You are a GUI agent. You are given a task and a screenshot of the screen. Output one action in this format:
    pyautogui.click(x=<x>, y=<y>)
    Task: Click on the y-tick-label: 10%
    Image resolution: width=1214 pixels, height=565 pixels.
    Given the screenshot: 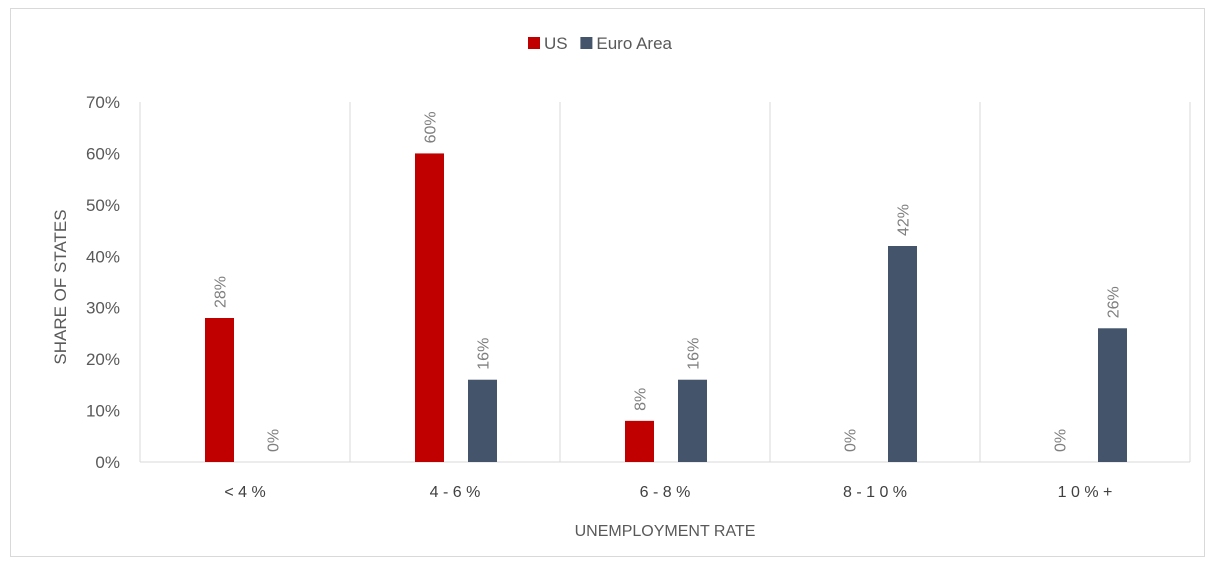 What is the action you would take?
    pyautogui.click(x=103, y=411)
    